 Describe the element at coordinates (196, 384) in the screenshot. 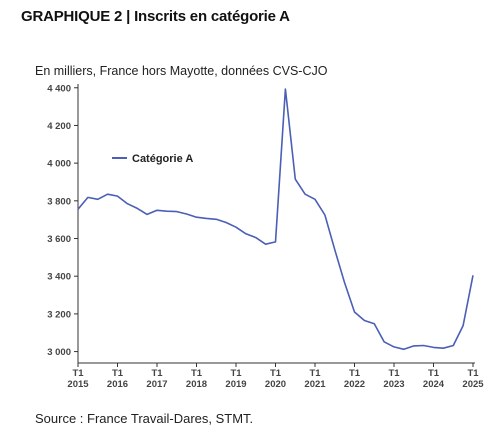

I see `x-tick-label-year: 2018` at that location.